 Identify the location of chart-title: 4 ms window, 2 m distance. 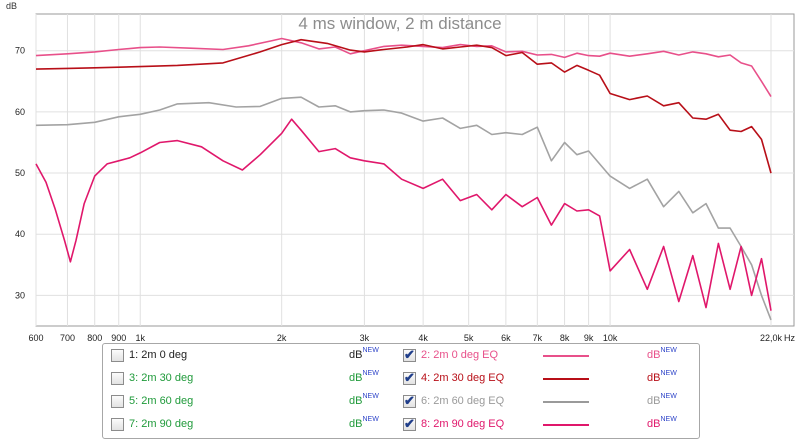
(399, 23).